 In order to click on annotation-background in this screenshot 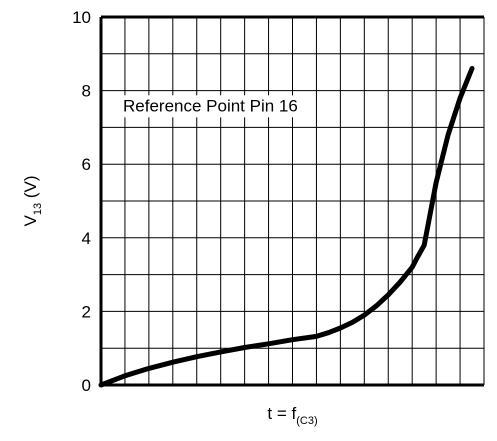, I will do `click(210, 106)`.